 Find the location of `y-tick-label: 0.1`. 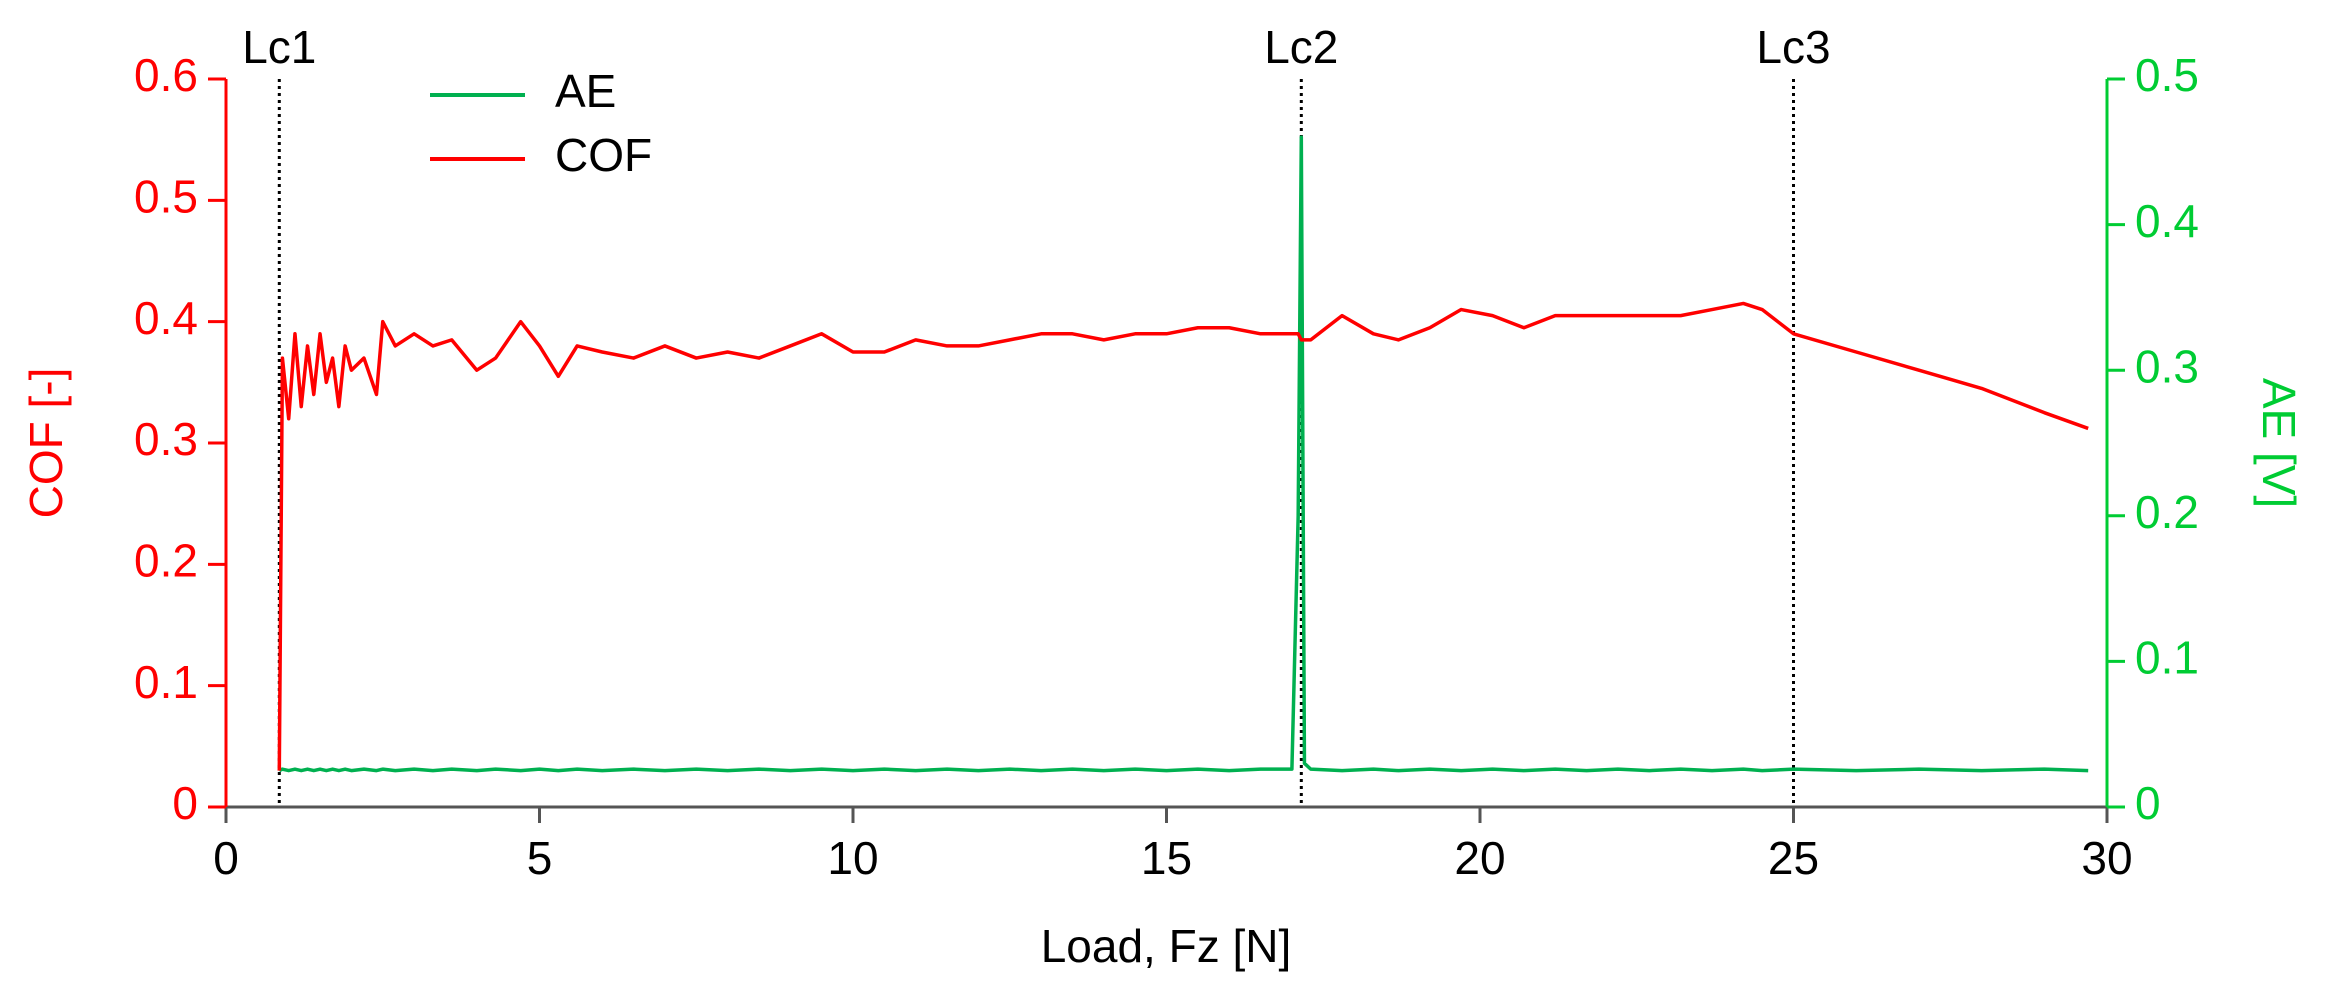

y-tick-label: 0.1 is located at coordinates (166, 682).